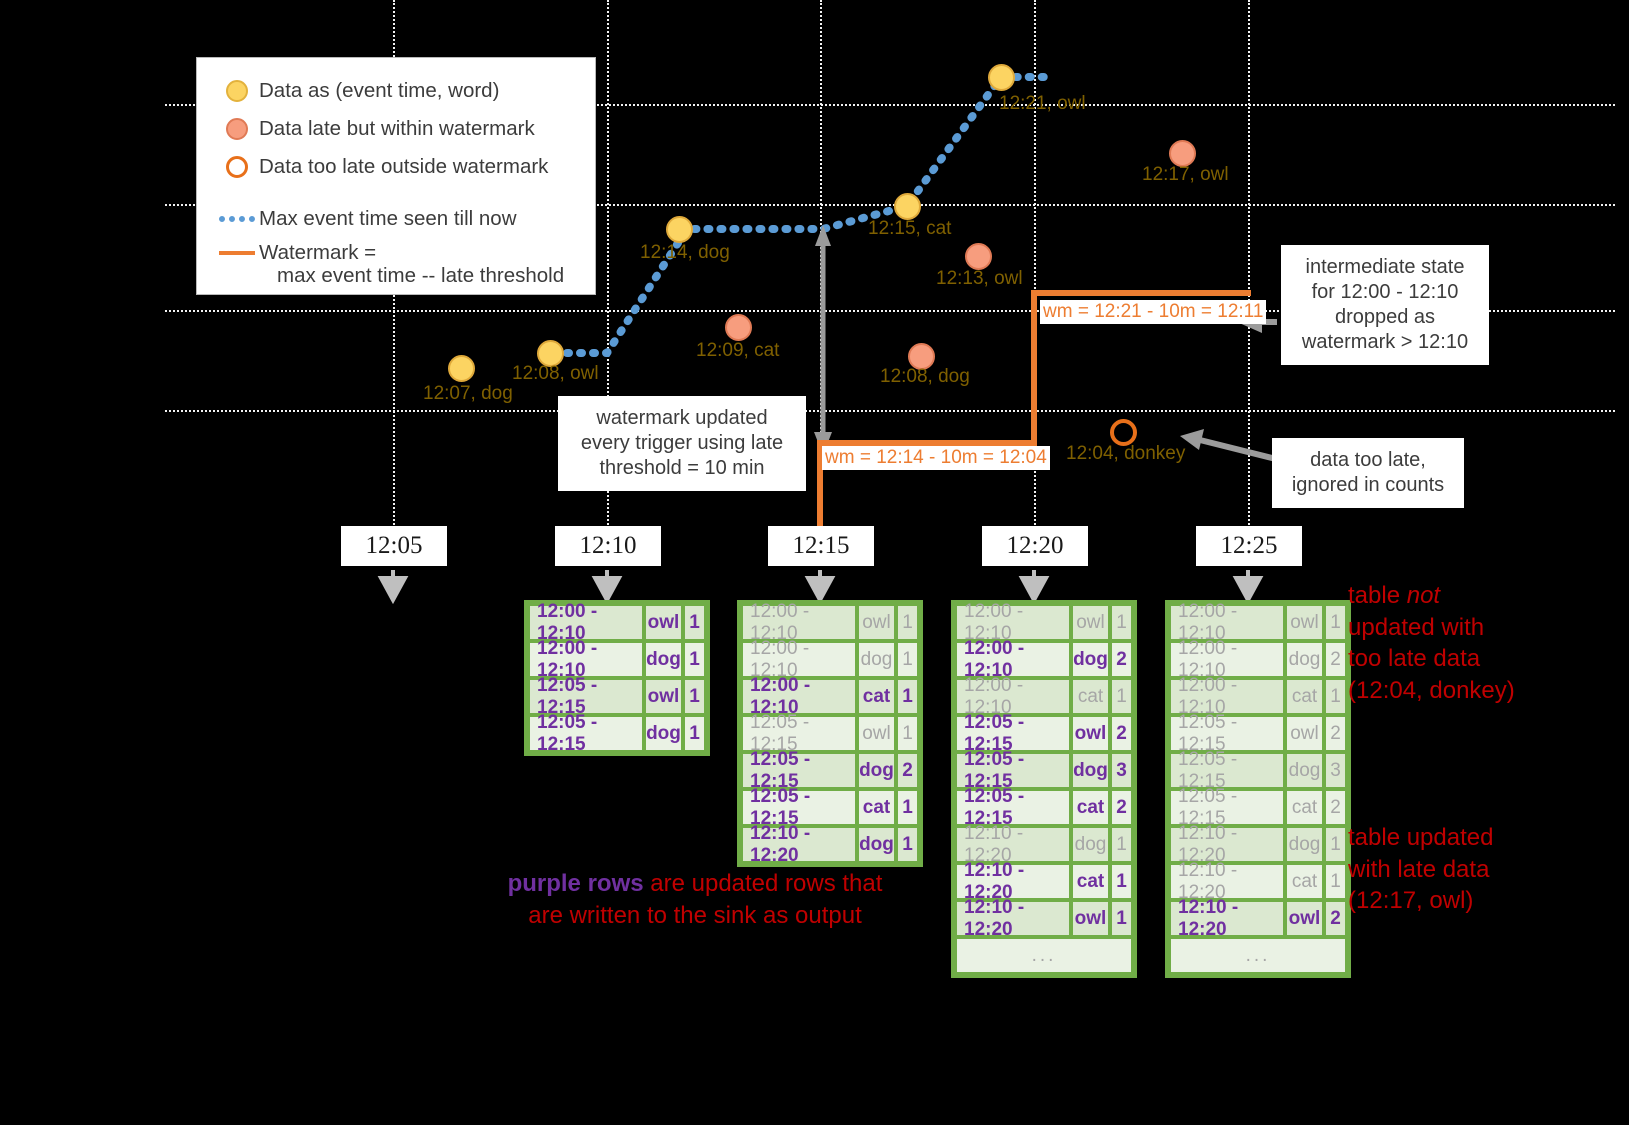 This screenshot has height=1125, width=1629. What do you see at coordinates (617, 733) in the screenshot?
I see `table-row: 12:05 - 12:15 dog 1` at bounding box center [617, 733].